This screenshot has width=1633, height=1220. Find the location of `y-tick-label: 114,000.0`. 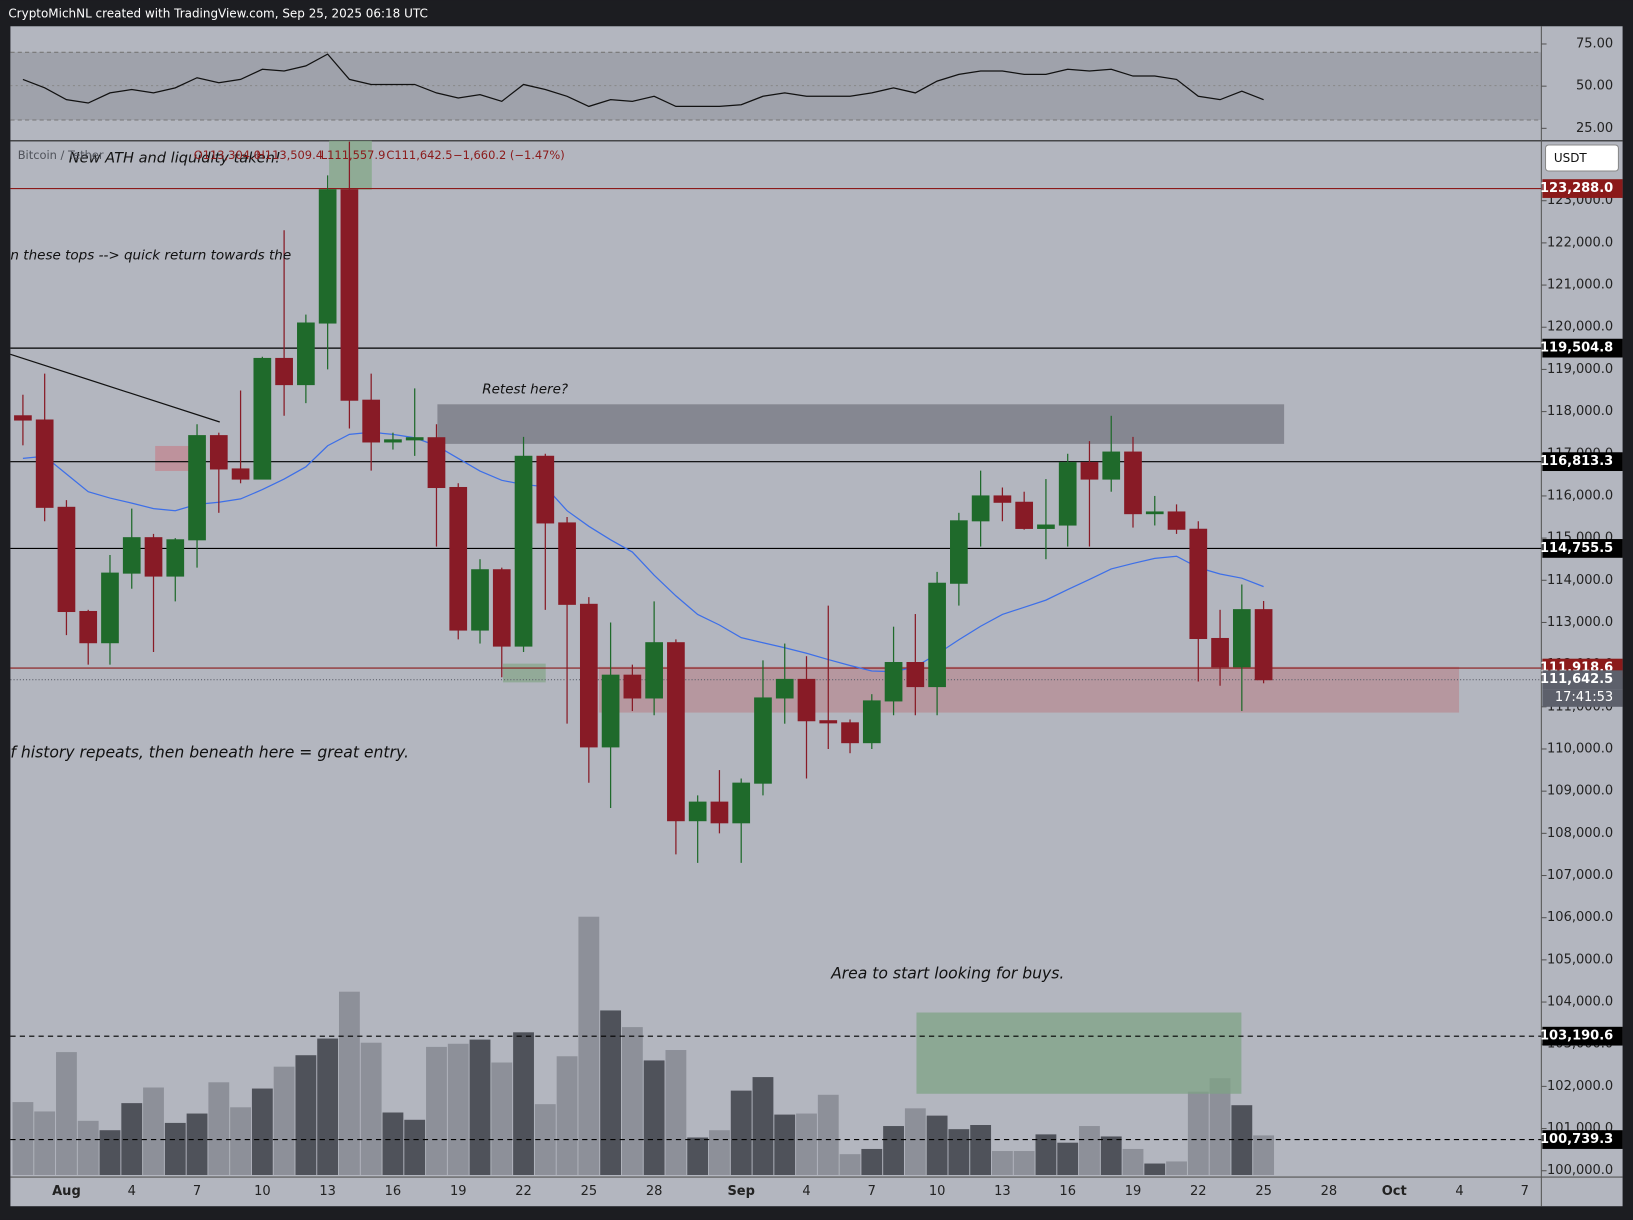

y-tick-label: 114,000.0 is located at coordinates (1580, 580).